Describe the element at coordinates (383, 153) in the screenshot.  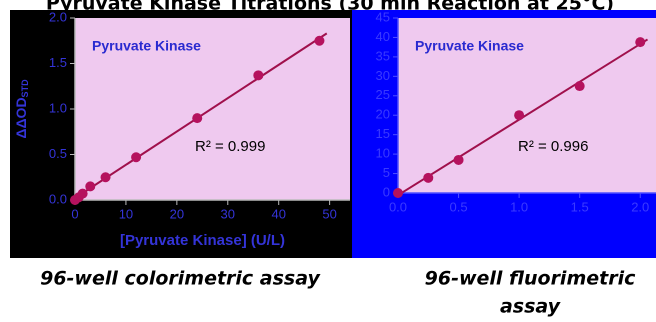
I see `y-tick-label: 10` at that location.